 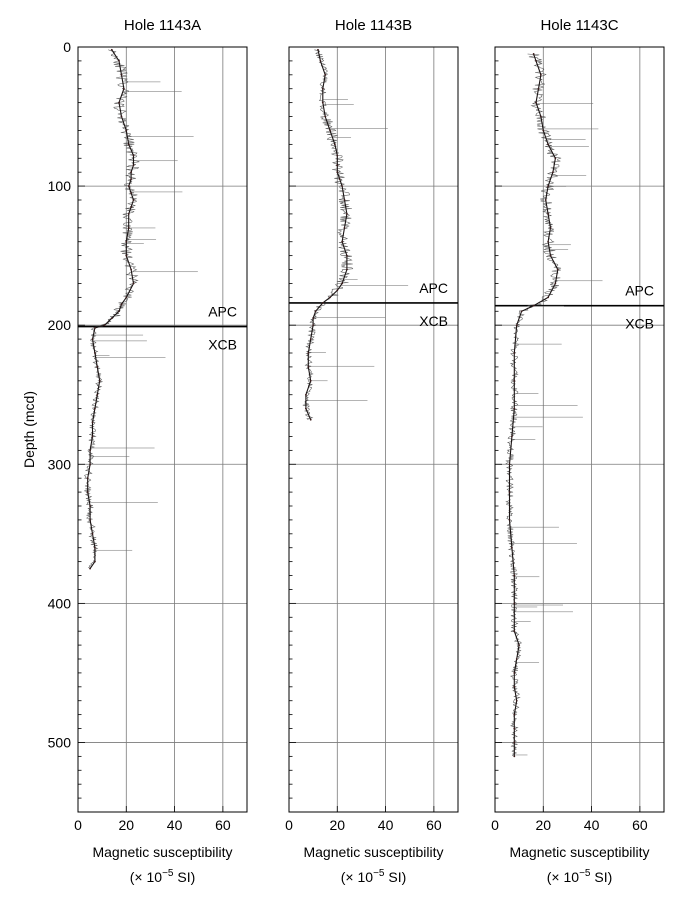 What do you see at coordinates (29, 429) in the screenshot?
I see `y-axis-label: Depth (mcd)` at bounding box center [29, 429].